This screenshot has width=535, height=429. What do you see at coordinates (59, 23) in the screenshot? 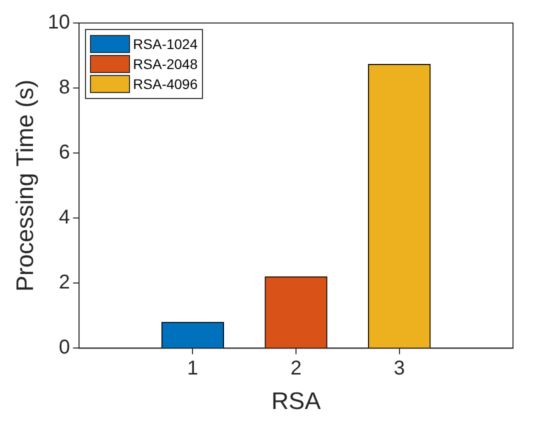
I see `y-tick-label: 10` at bounding box center [59, 23].